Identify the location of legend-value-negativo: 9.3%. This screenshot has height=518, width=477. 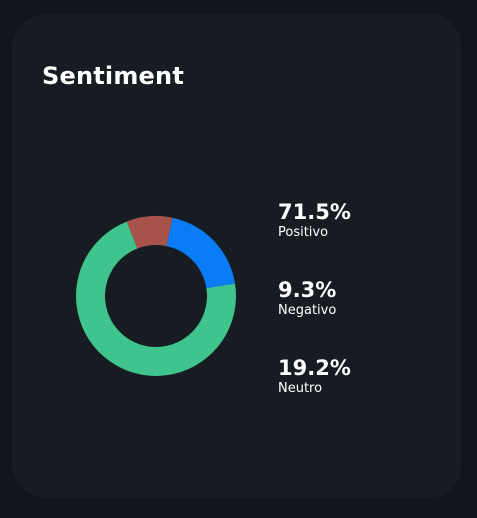
(307, 290).